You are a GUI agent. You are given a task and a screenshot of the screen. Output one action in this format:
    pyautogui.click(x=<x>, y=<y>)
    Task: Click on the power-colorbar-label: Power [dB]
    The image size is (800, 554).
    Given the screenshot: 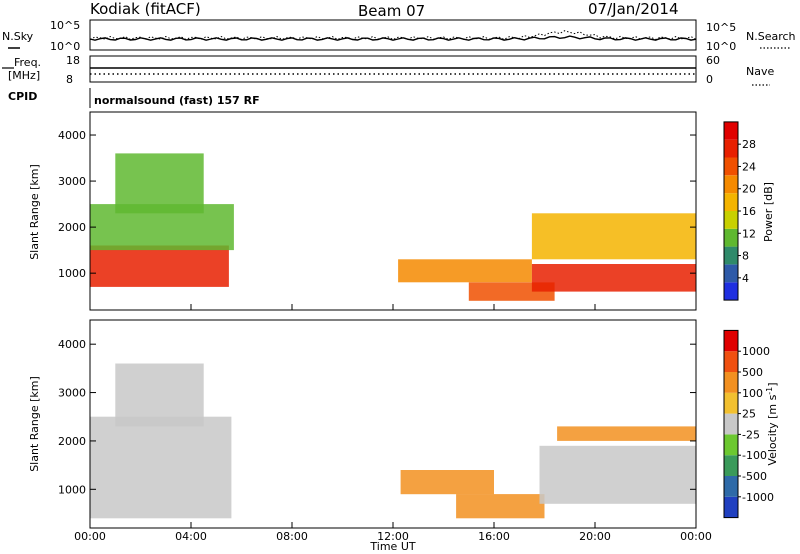 What is the action you would take?
    pyautogui.click(x=768, y=212)
    